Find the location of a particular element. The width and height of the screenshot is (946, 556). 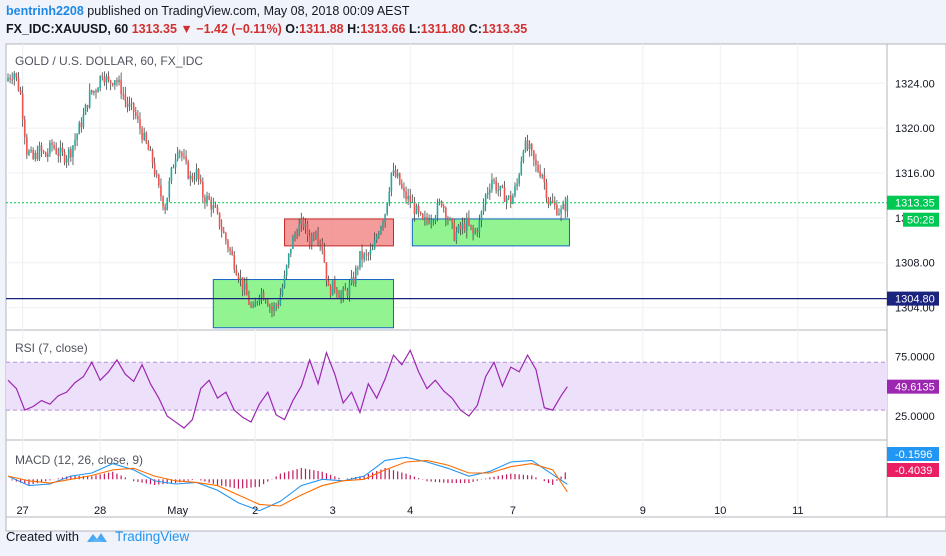

support-zone is located at coordinates (303, 304).